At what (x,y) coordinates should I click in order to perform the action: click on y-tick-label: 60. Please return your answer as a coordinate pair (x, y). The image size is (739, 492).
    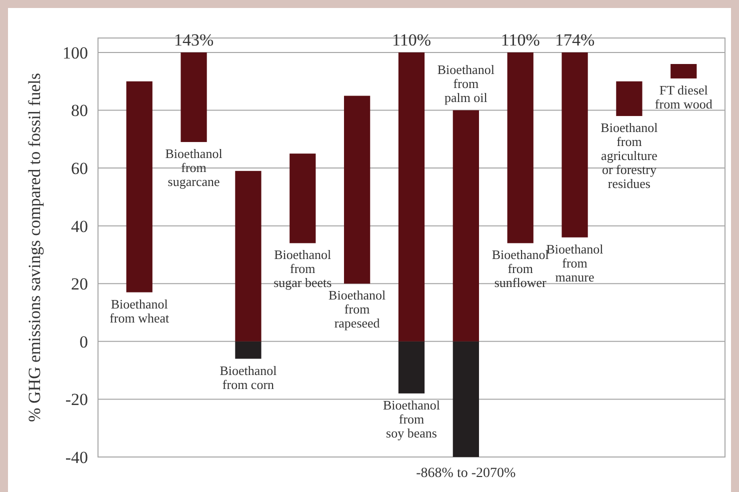
    Looking at the image, I should click on (79, 168).